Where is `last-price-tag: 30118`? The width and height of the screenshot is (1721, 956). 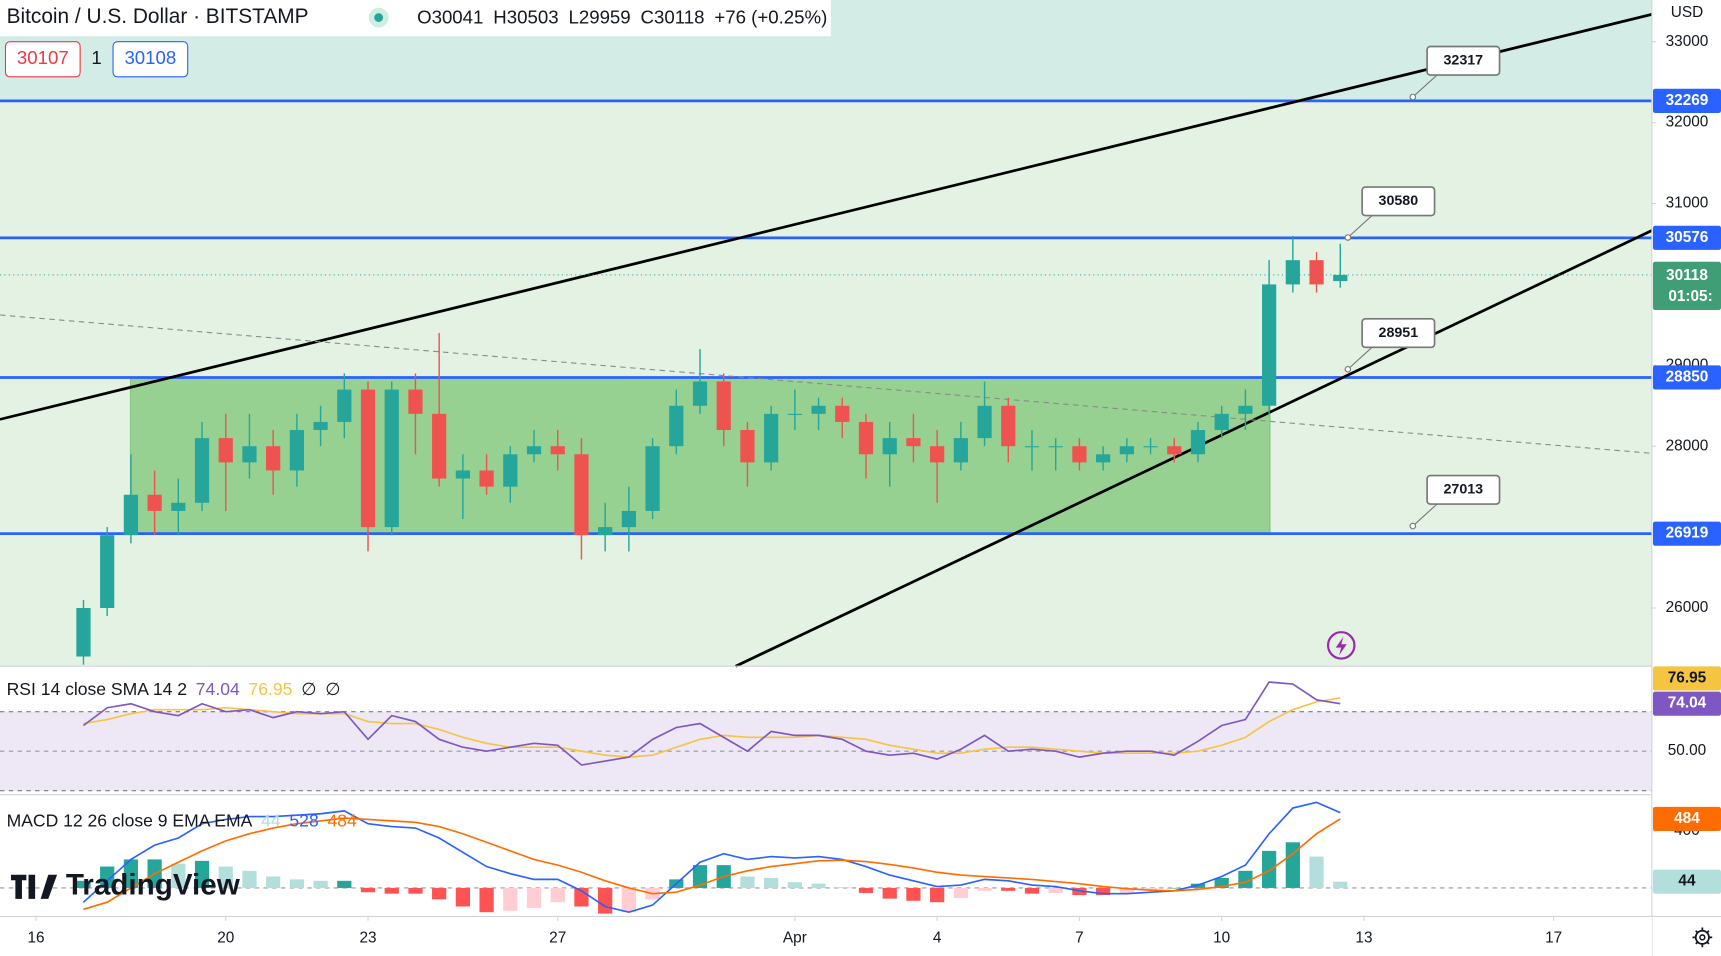 last-price-tag: 30118 is located at coordinates (1687, 275).